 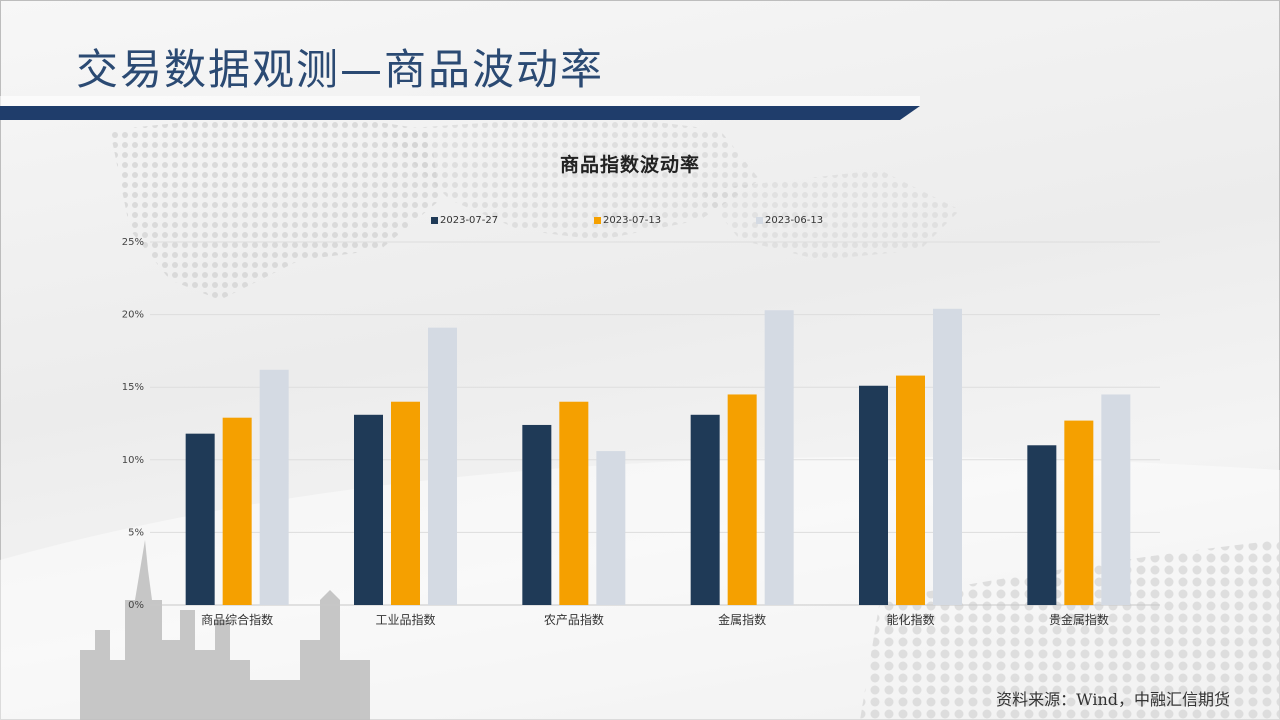 What do you see at coordinates (469, 220) in the screenshot?
I see `legend-label: 2023-07-27` at bounding box center [469, 220].